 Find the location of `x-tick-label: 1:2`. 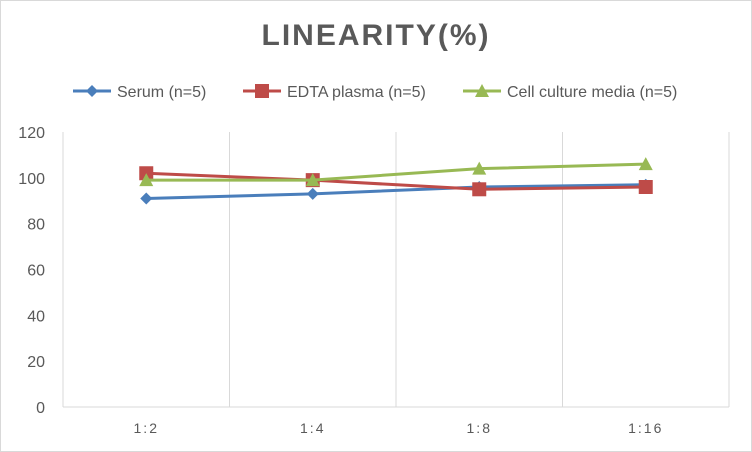

x-tick-label: 1:2 is located at coordinates (146, 428).